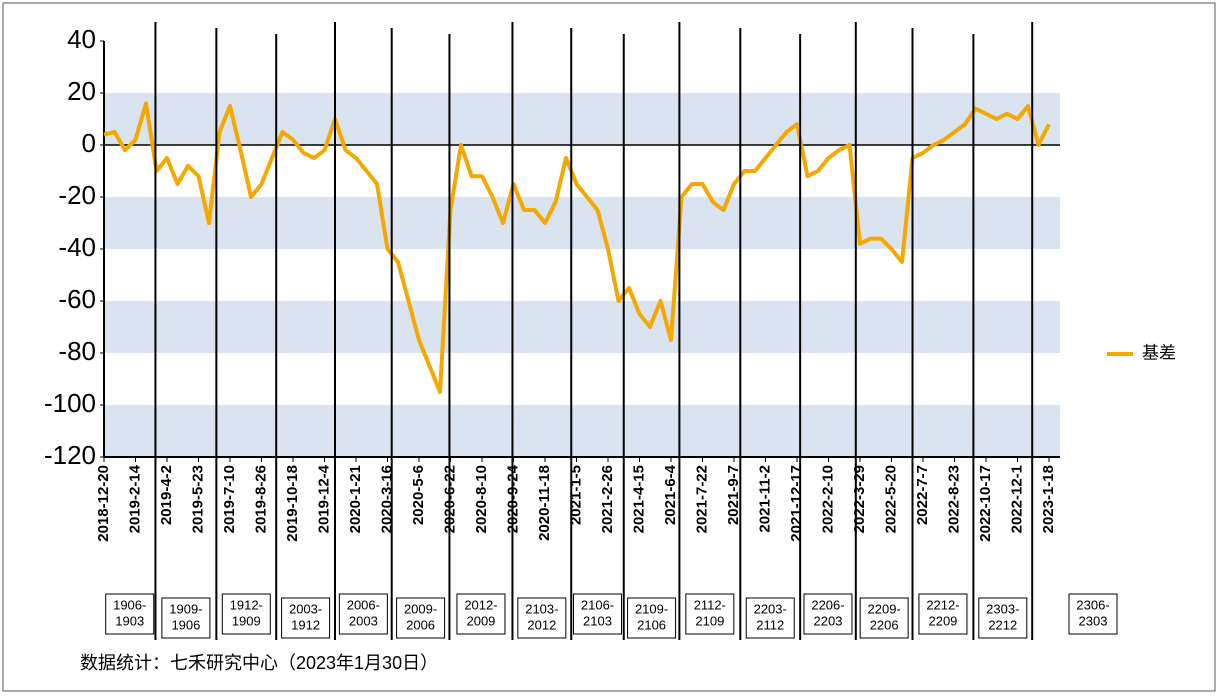 The height and width of the screenshot is (697, 1219). I want to click on contract-label: 2006-, so click(363, 604).